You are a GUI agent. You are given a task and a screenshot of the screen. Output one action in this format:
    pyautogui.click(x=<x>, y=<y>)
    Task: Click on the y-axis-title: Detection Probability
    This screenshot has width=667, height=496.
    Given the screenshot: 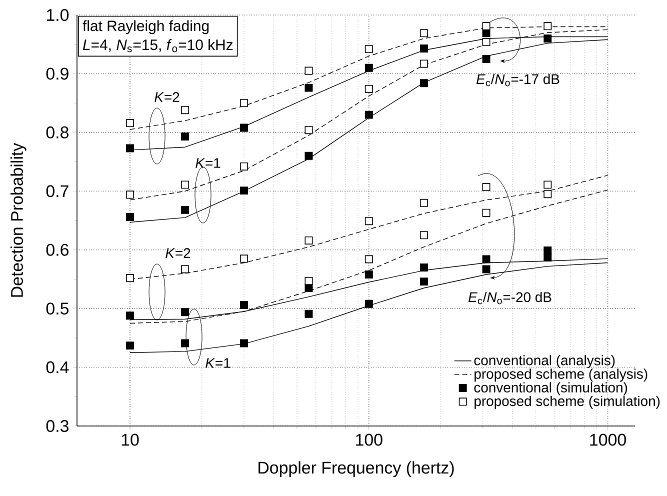 What is the action you would take?
    pyautogui.click(x=18, y=219)
    